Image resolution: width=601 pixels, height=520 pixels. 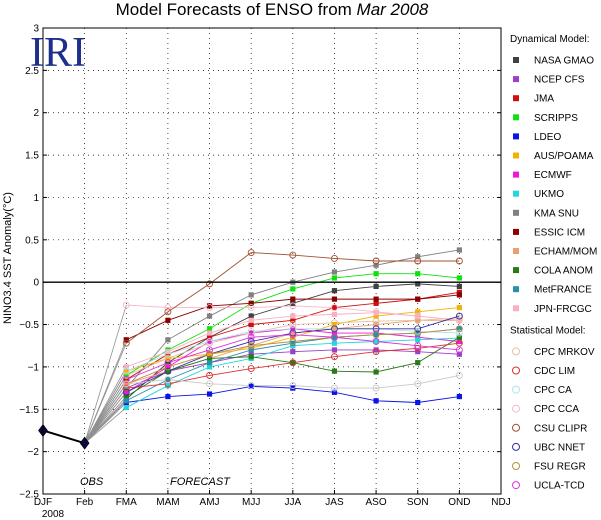 I want to click on legend-heading-statistical: Statistical Model:, so click(x=548, y=330).